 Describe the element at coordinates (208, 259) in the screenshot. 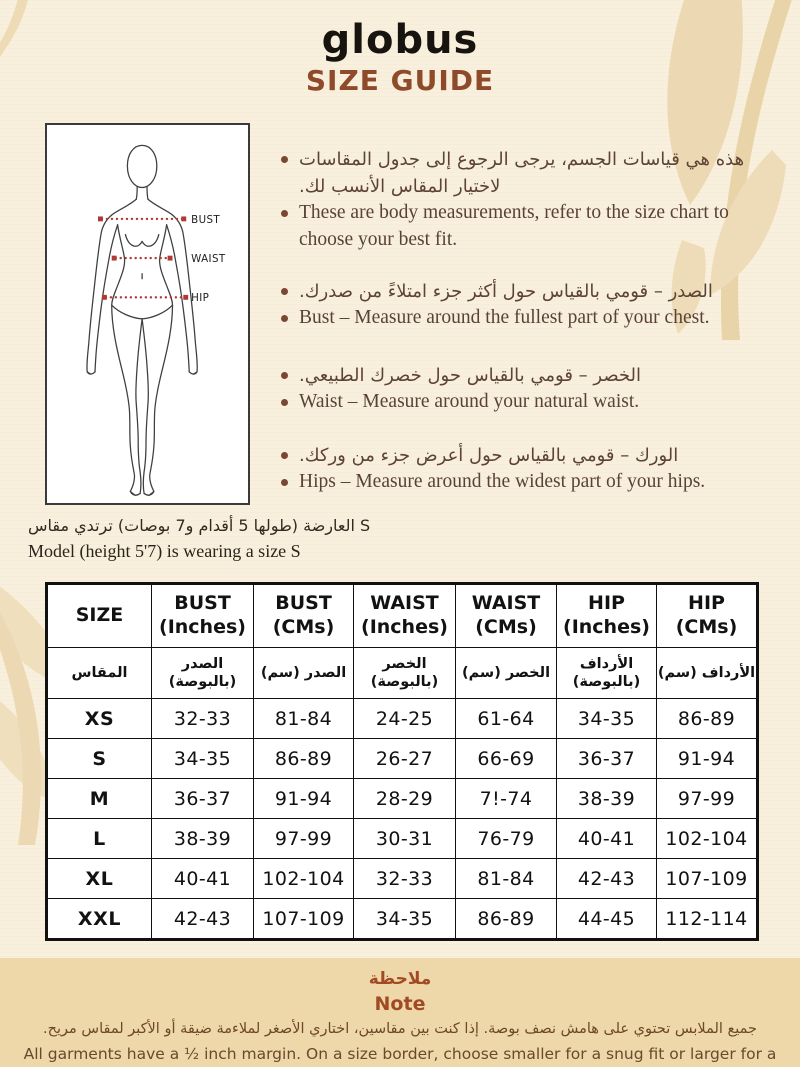

I see `waist-label: WAIST` at that location.